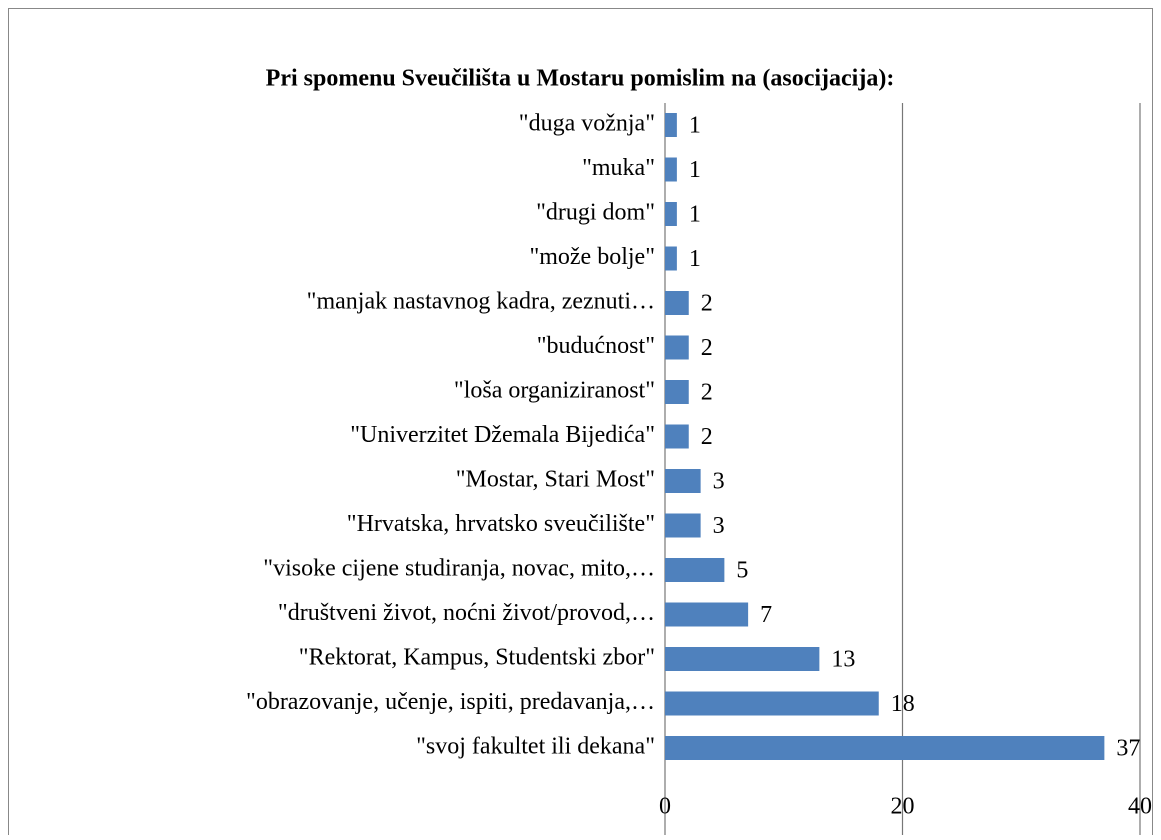 This screenshot has height=840, width=1161. What do you see at coordinates (1140, 807) in the screenshot?
I see `x-tick-label: 40` at bounding box center [1140, 807].